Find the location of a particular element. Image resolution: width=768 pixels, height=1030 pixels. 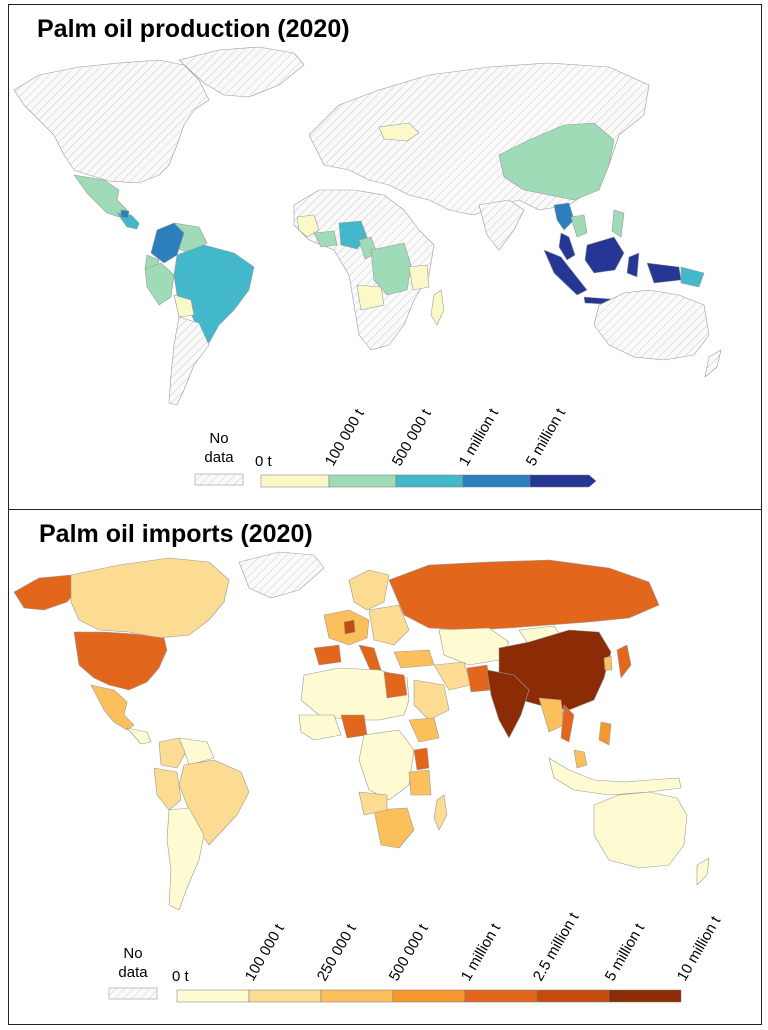

region-central-africa is located at coordinates (386, 765).